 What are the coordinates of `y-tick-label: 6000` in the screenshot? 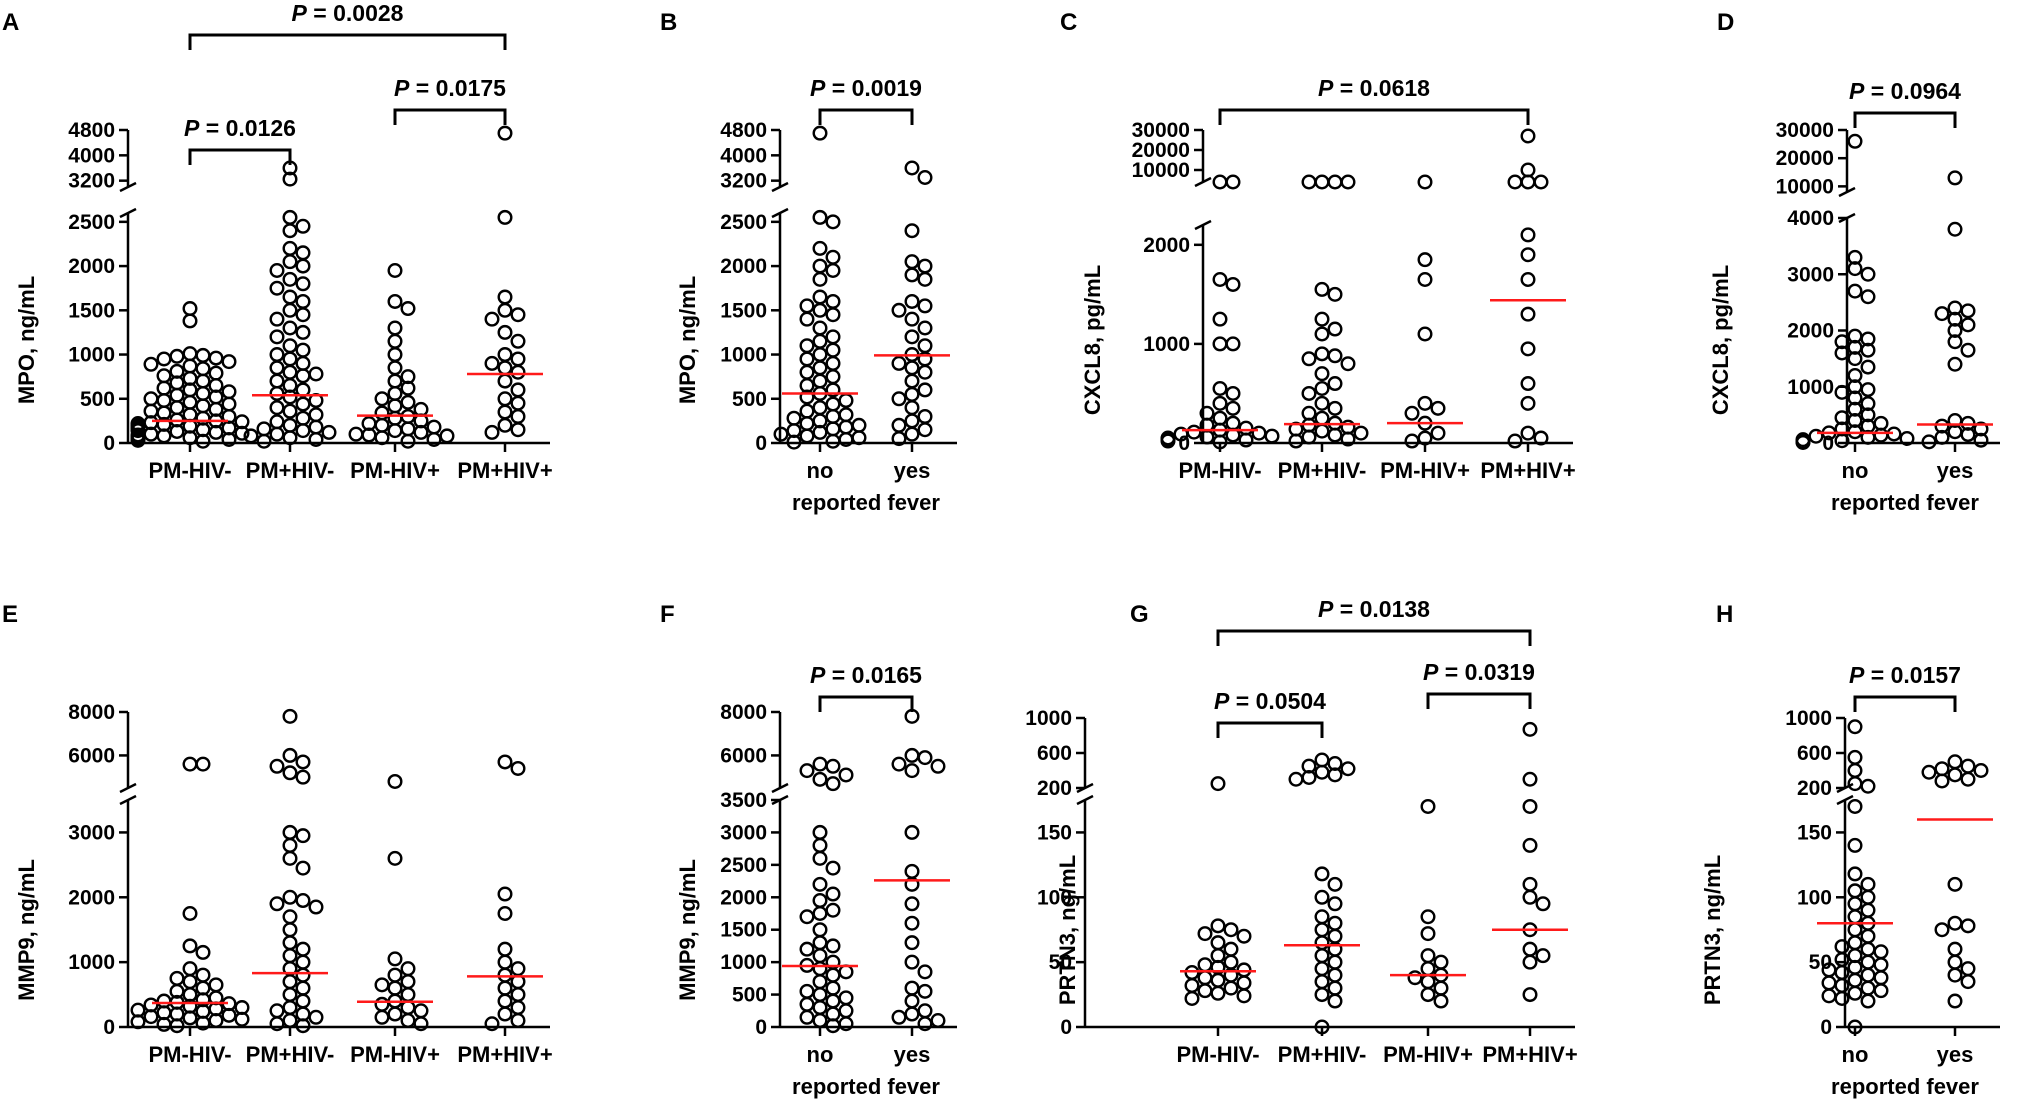 It's located at (743, 755).